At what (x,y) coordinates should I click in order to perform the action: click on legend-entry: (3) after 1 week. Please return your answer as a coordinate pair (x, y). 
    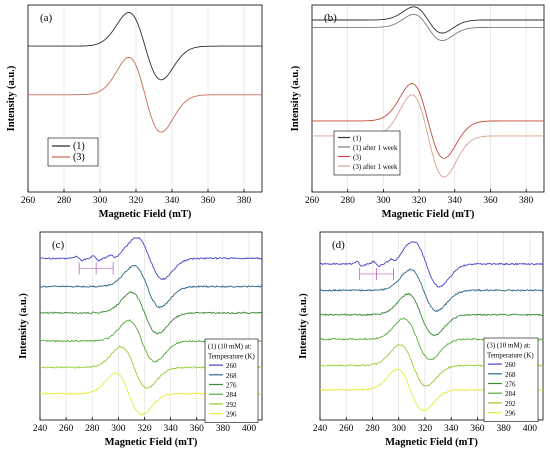
    Looking at the image, I should click on (375, 167).